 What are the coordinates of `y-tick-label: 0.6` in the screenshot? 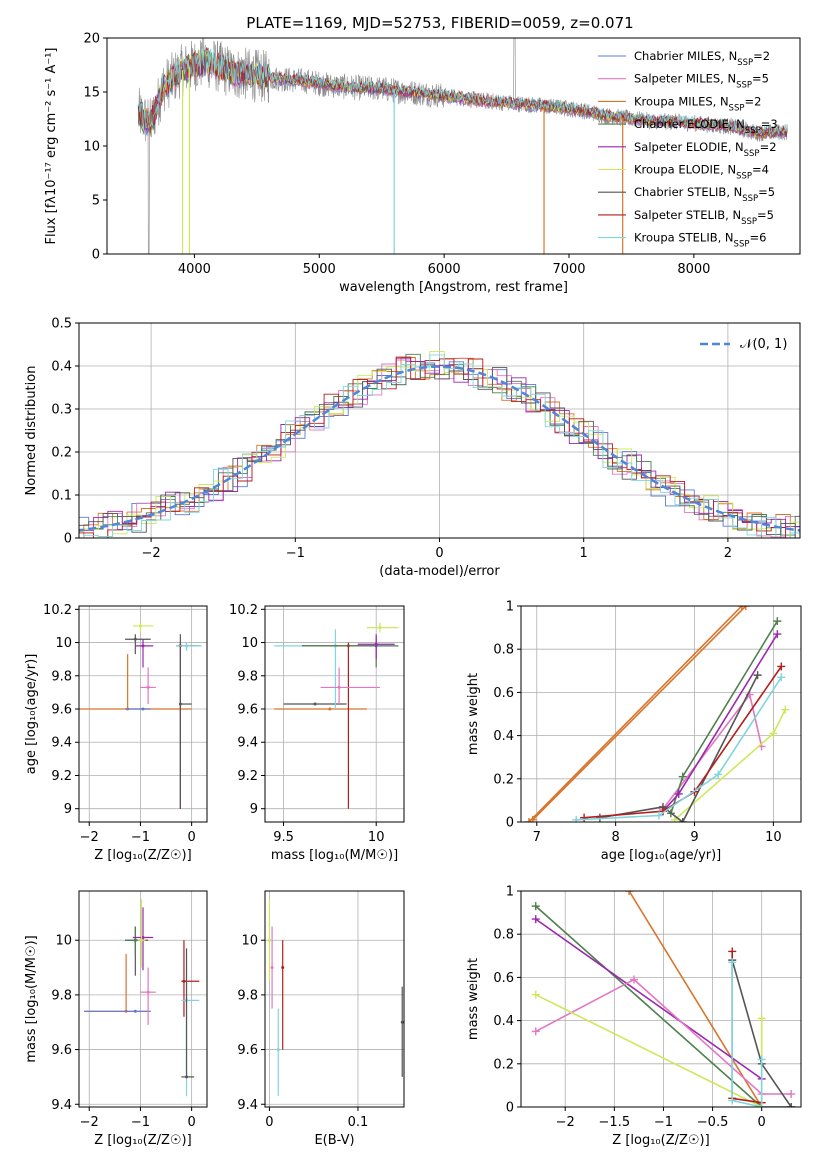 It's located at (503, 978).